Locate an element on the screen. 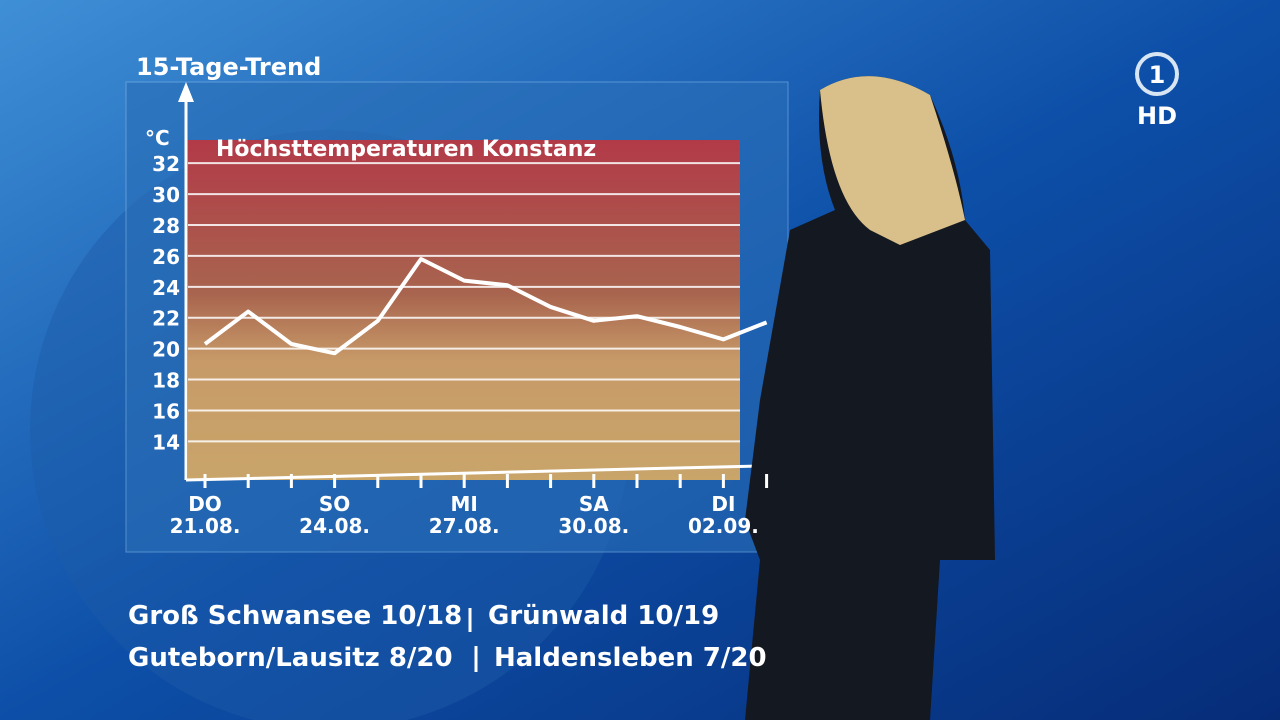 The width and height of the screenshot is (1280, 724). temperature-line is located at coordinates (485, 306).